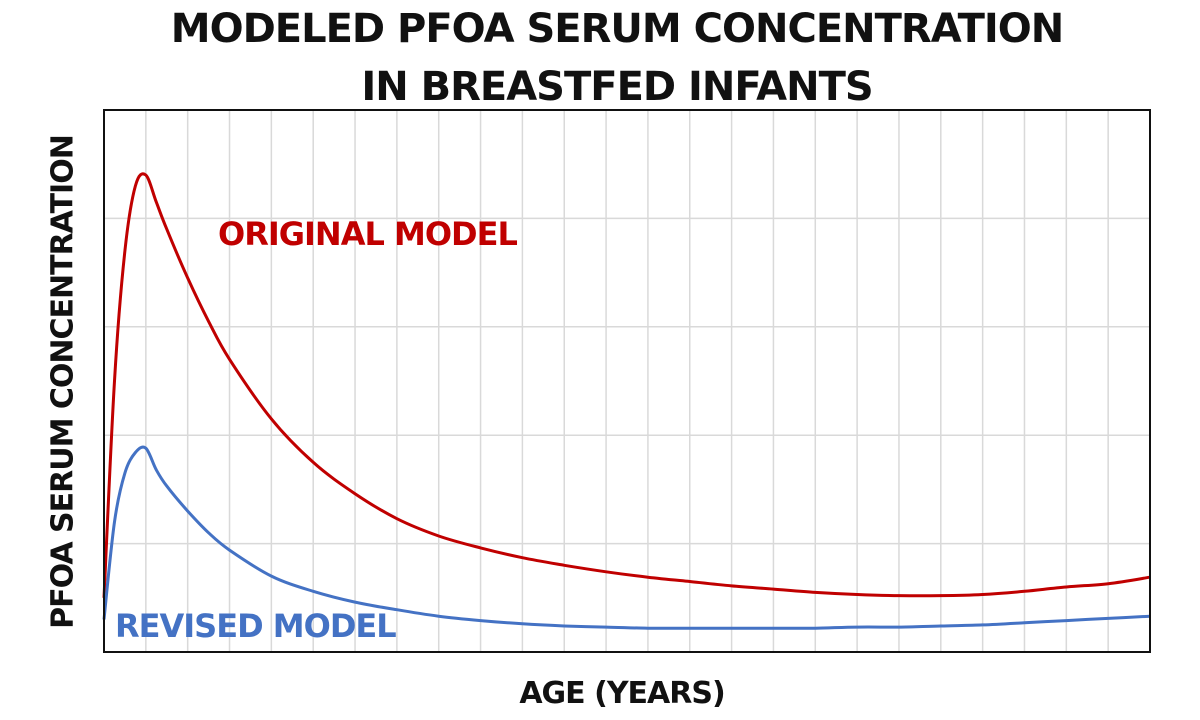 The width and height of the screenshot is (1200, 720). Describe the element at coordinates (617, 29) in the screenshot. I see `chart-title-line-1: MODELED PFOA SERUM CONCENTRATION` at that location.